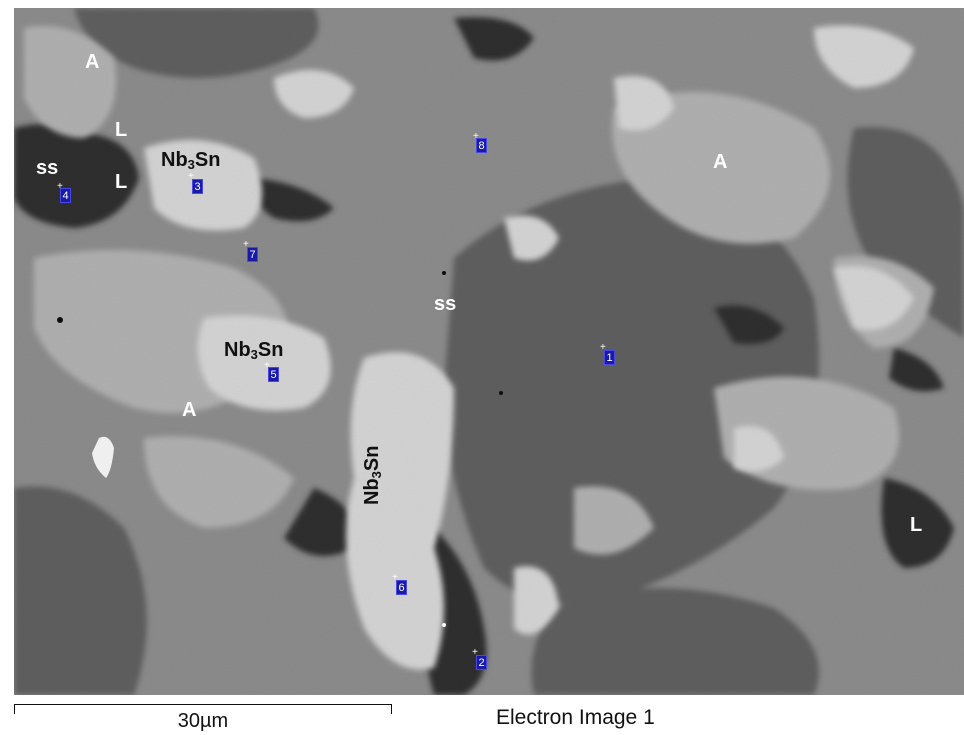  Describe the element at coordinates (65, 195) in the screenshot. I see `spectrum-spot-4: 4` at that location.